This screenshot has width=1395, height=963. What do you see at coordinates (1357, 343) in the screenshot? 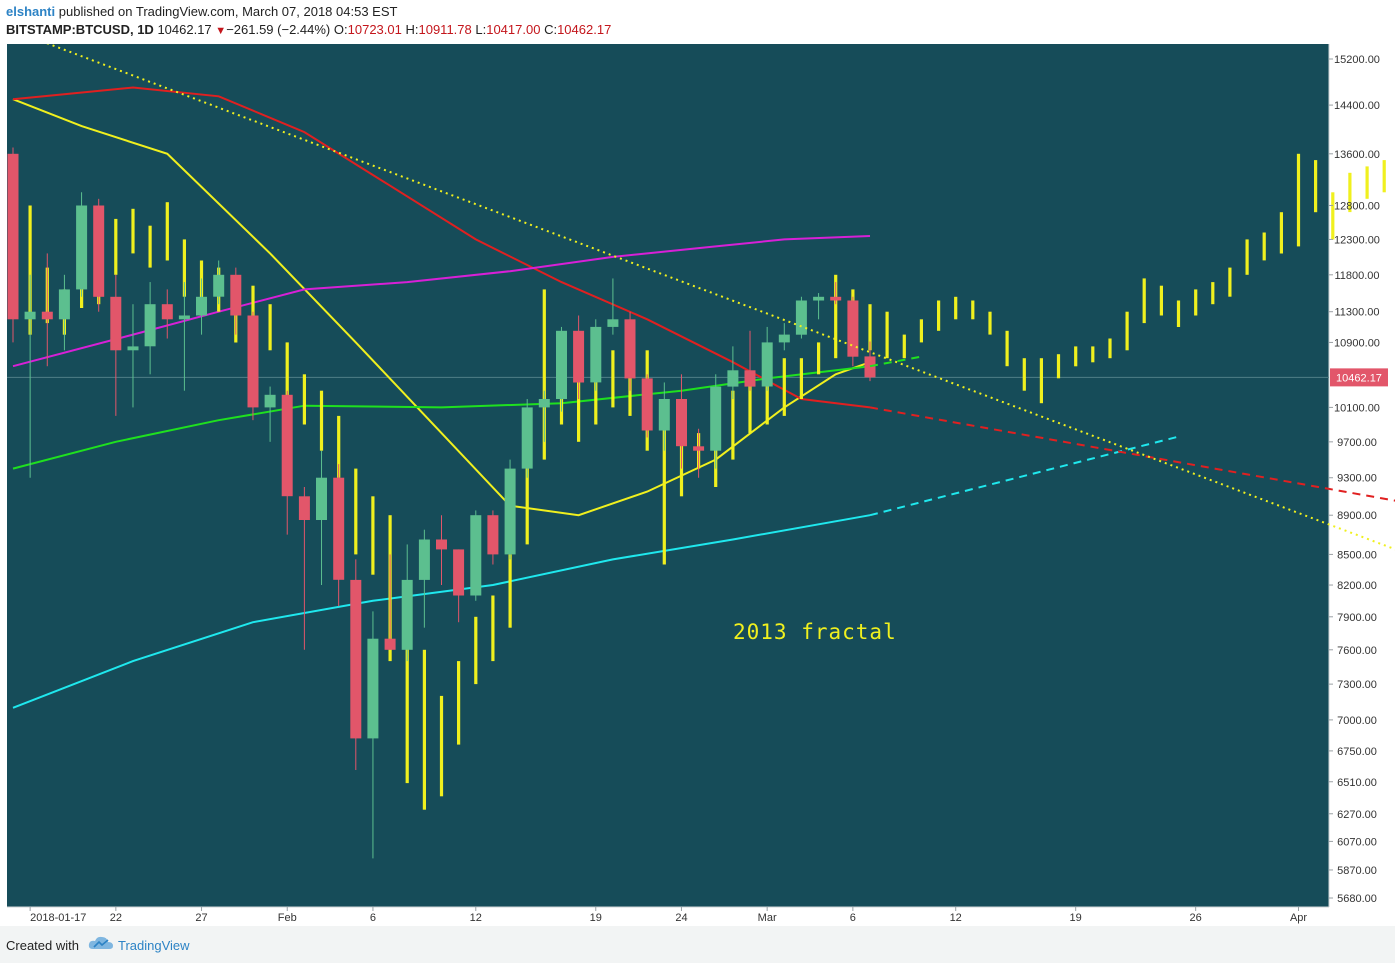
I see `price-tick-label: 10900.00` at bounding box center [1357, 343].